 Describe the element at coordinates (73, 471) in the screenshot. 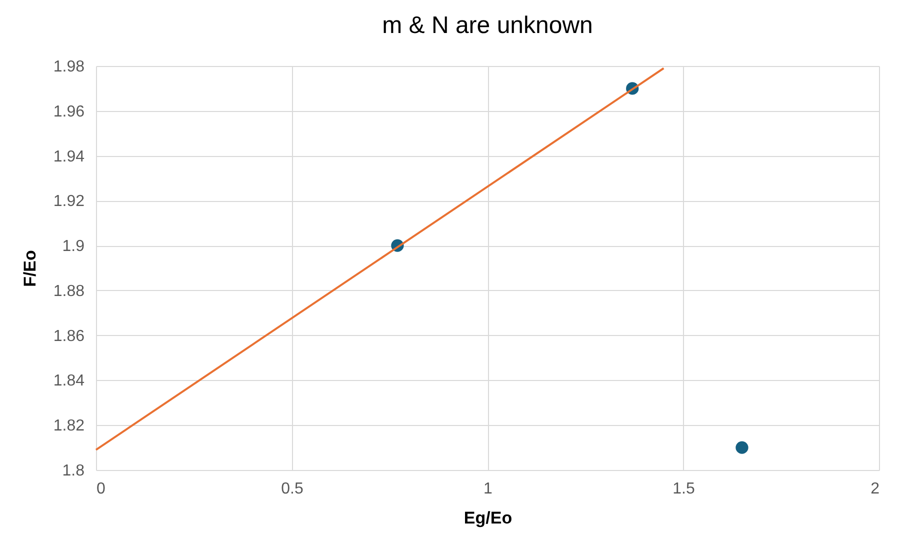

I see `y-tick-label: 1.8` at that location.